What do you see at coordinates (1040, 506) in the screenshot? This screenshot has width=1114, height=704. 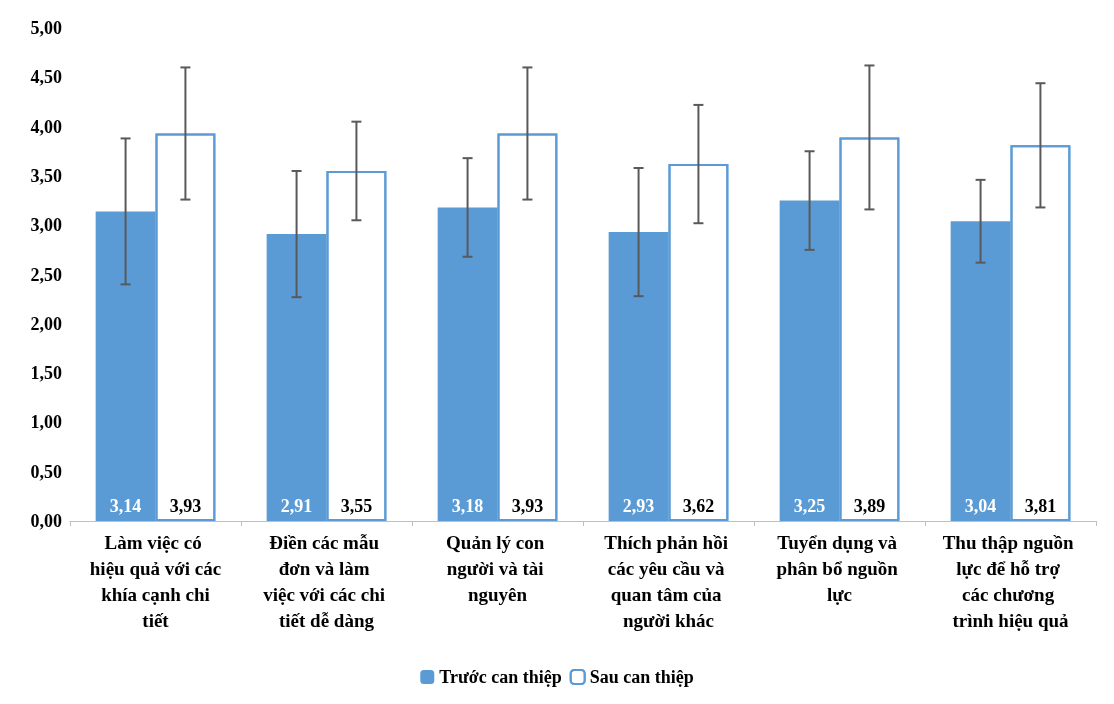 I see `data-label: 3,81` at bounding box center [1040, 506].